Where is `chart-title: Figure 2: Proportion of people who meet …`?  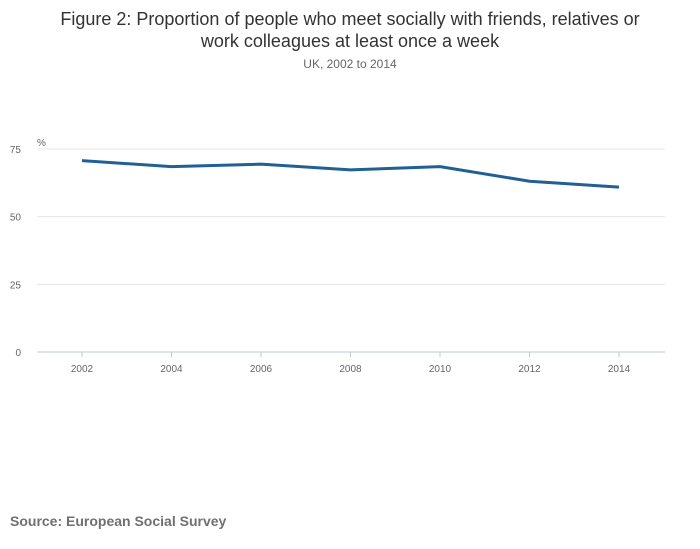
chart-title: Figure 2: Proportion of people who meet … is located at coordinates (350, 30).